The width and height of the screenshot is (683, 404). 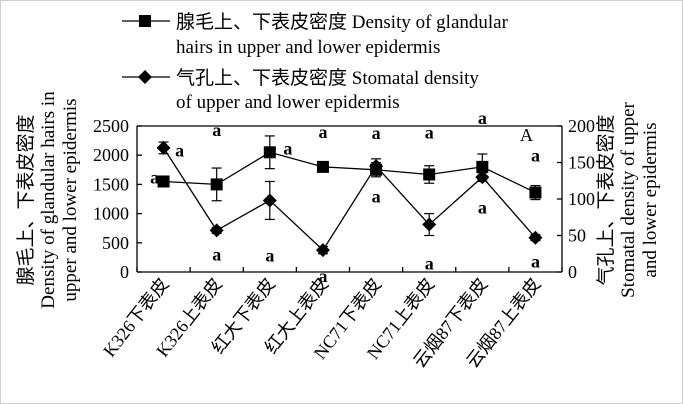 I want to click on left-axis-title-line2: Density of glandular hairs in, so click(x=48, y=200).